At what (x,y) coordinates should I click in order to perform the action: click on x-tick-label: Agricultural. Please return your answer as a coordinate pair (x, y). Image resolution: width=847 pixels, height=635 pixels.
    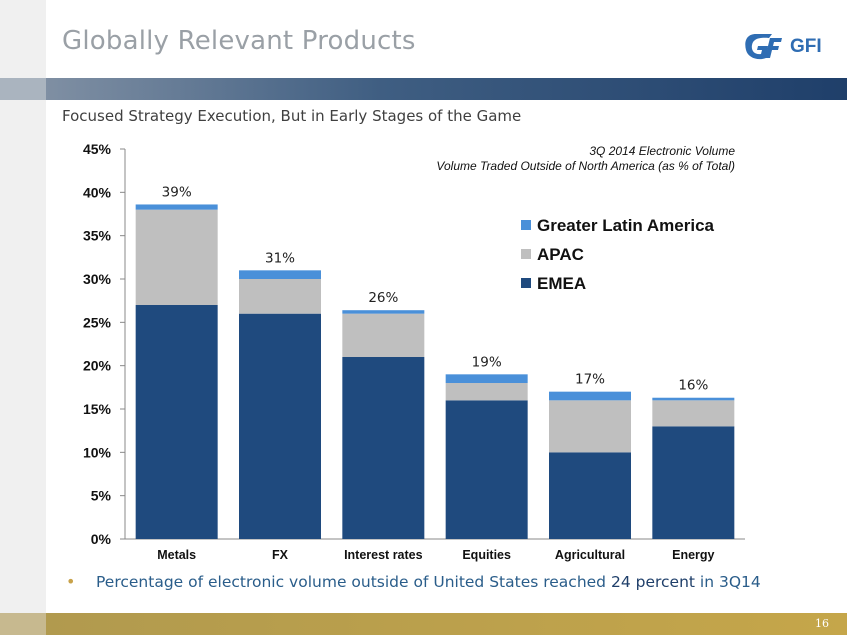
    Looking at the image, I should click on (590, 555).